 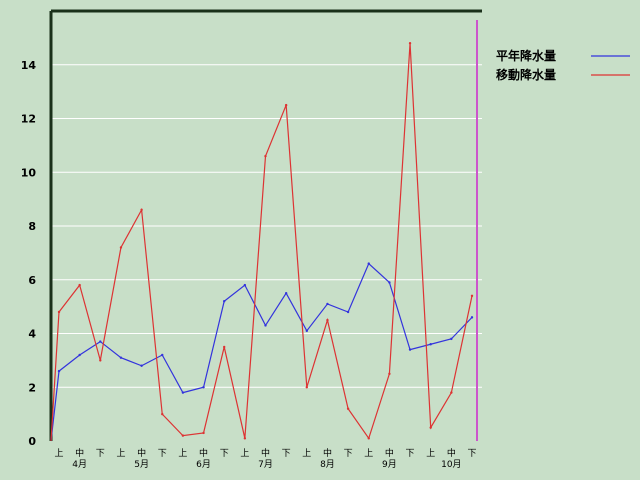 I want to click on y-tick-label: 12, so click(x=28, y=119).